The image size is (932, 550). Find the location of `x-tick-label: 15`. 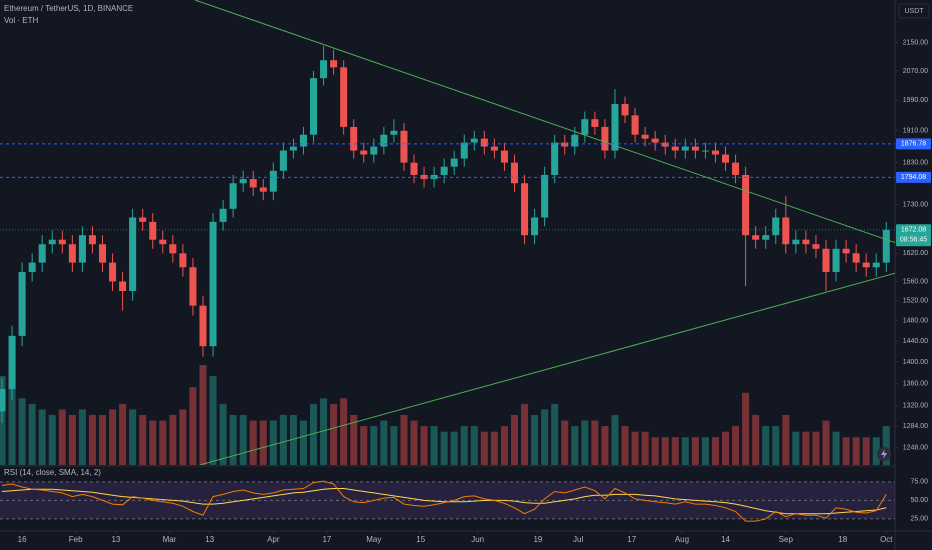

x-tick-label: 15 is located at coordinates (420, 539).